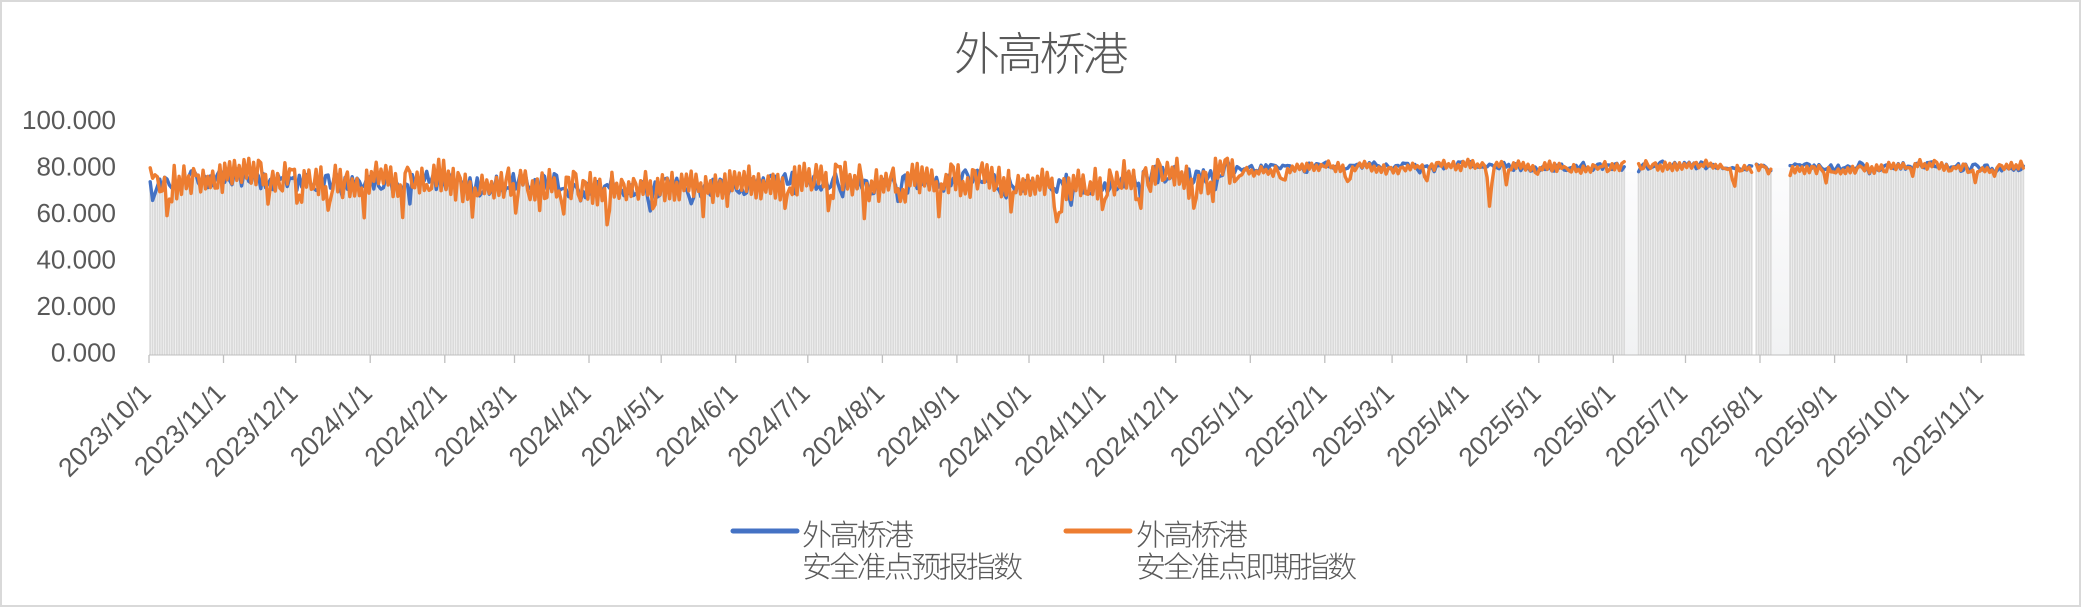 The image size is (2081, 613). What do you see at coordinates (76, 260) in the screenshot?
I see `svg-text: 40.000` at bounding box center [76, 260].